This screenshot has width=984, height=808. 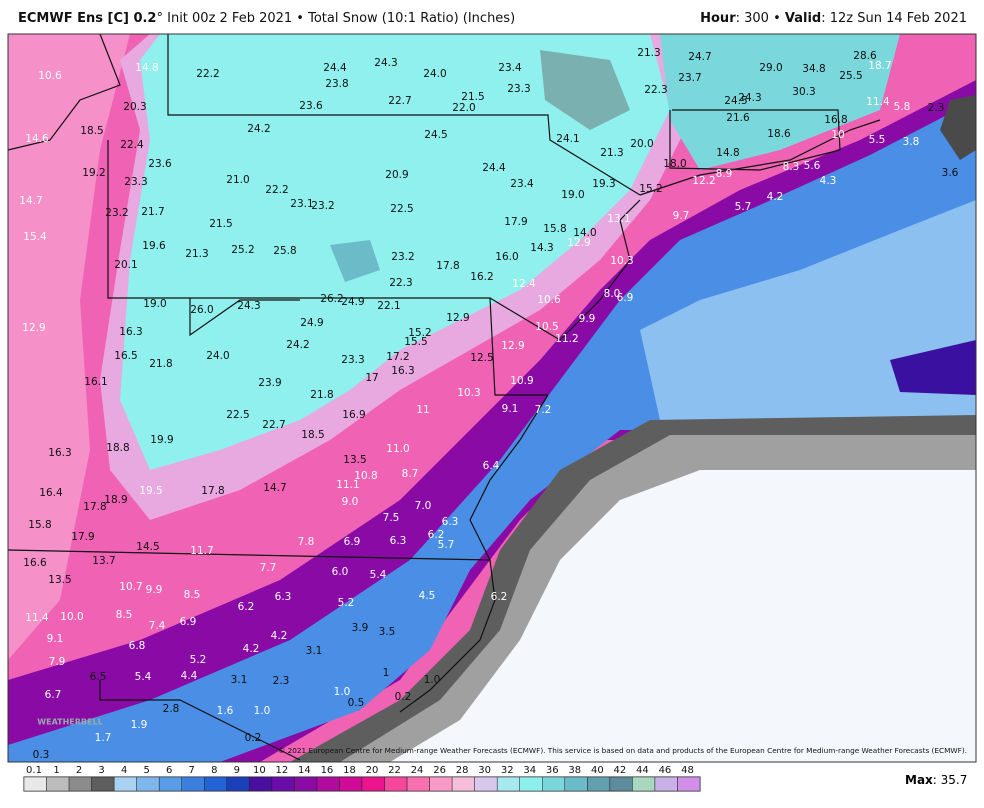 I want to click on snow-amount-label: 14.5, so click(x=147, y=547).